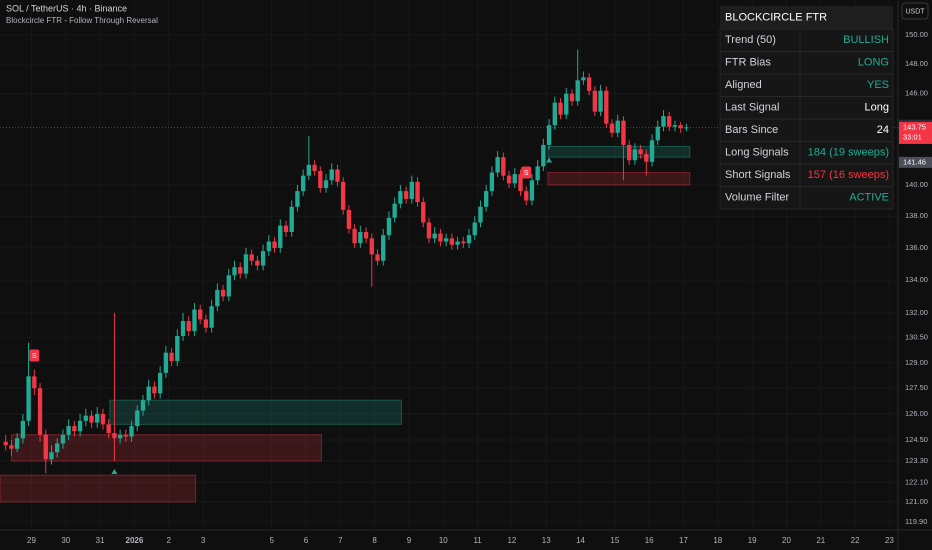  Describe the element at coordinates (169, 540) in the screenshot. I see `x-tick-label: 2` at that location.